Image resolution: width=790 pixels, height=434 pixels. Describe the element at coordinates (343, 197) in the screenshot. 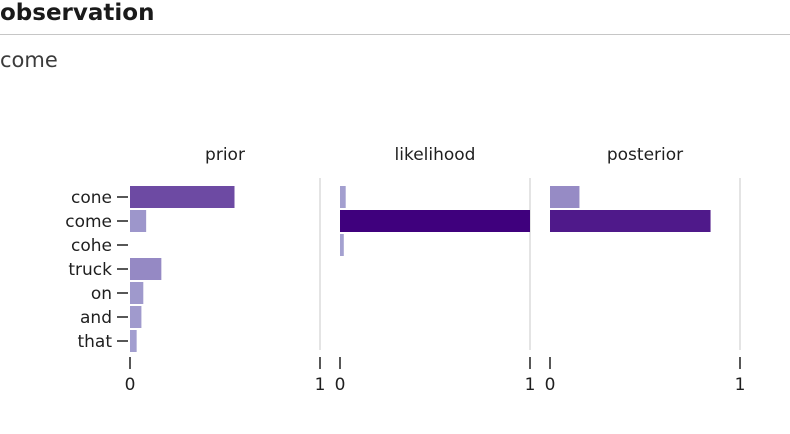

I see `bar-likelihood-cone` at that location.